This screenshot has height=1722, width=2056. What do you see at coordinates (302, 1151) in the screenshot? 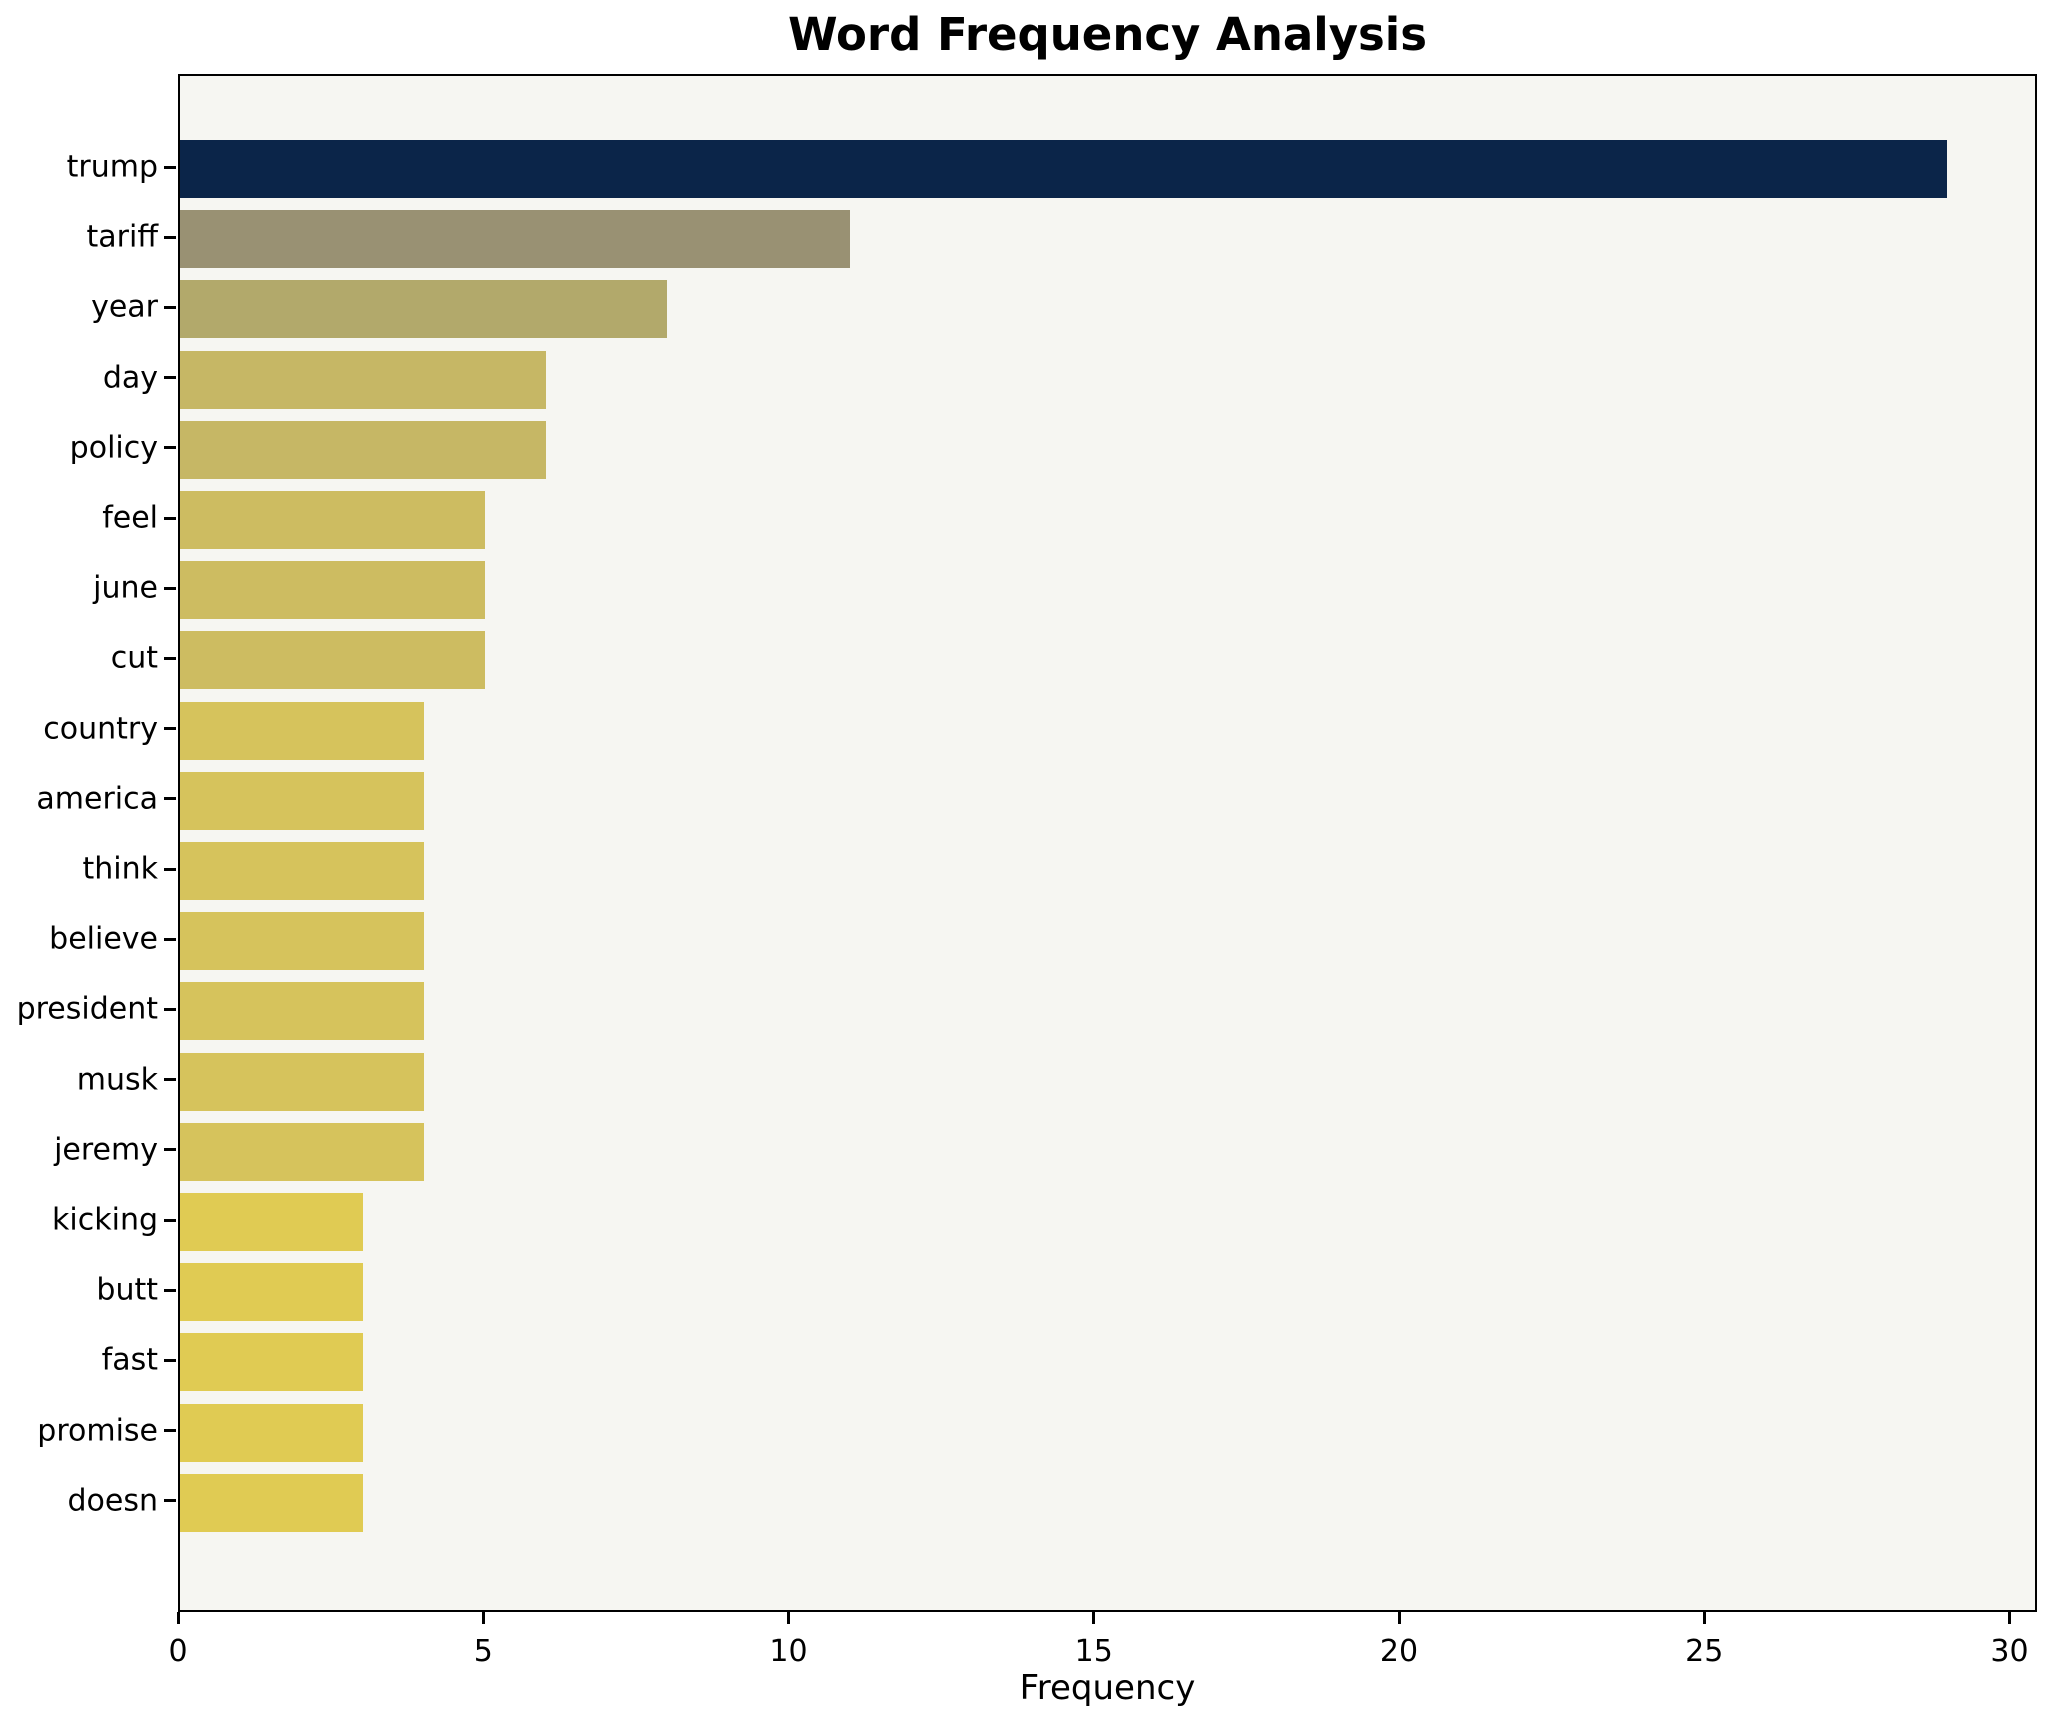
I see `bar-jeremy` at bounding box center [302, 1151].